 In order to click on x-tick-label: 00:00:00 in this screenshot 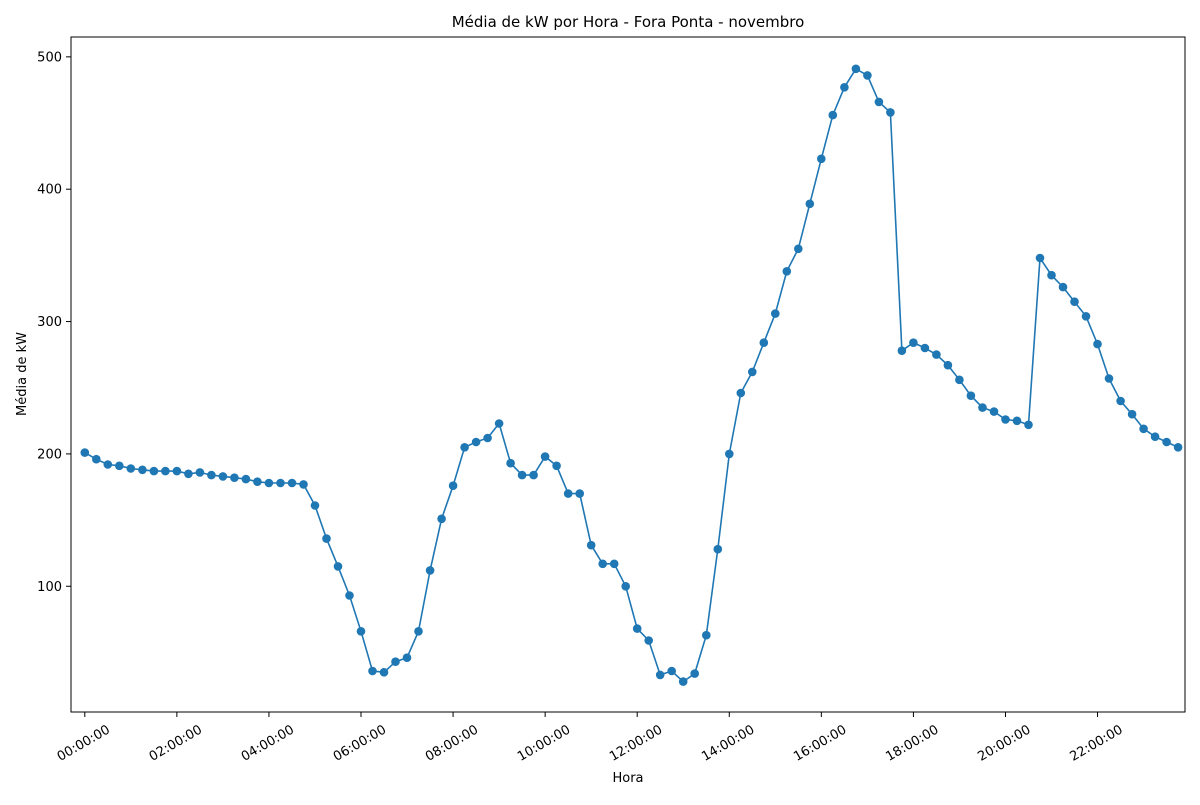, I will do `click(84, 743)`.